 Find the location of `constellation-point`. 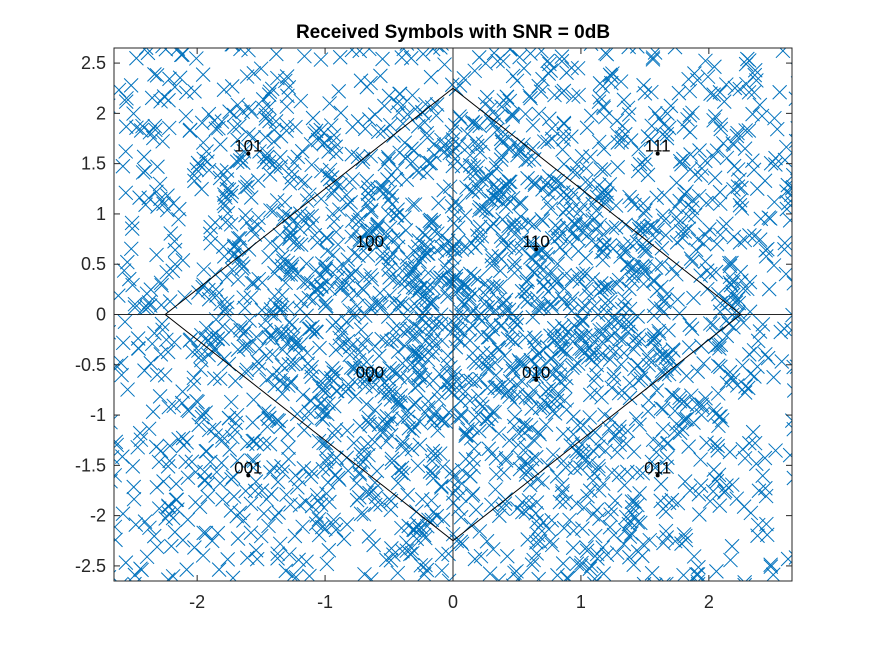

constellation-point is located at coordinates (657, 153).